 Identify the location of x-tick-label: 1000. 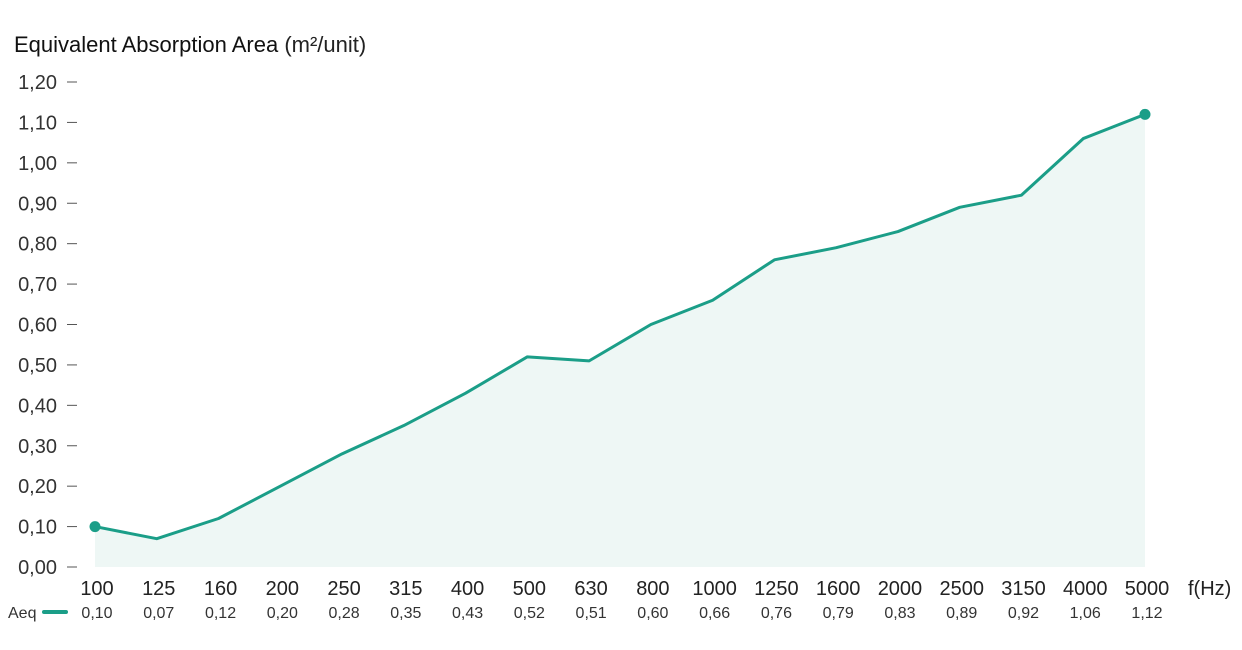
(714, 589).